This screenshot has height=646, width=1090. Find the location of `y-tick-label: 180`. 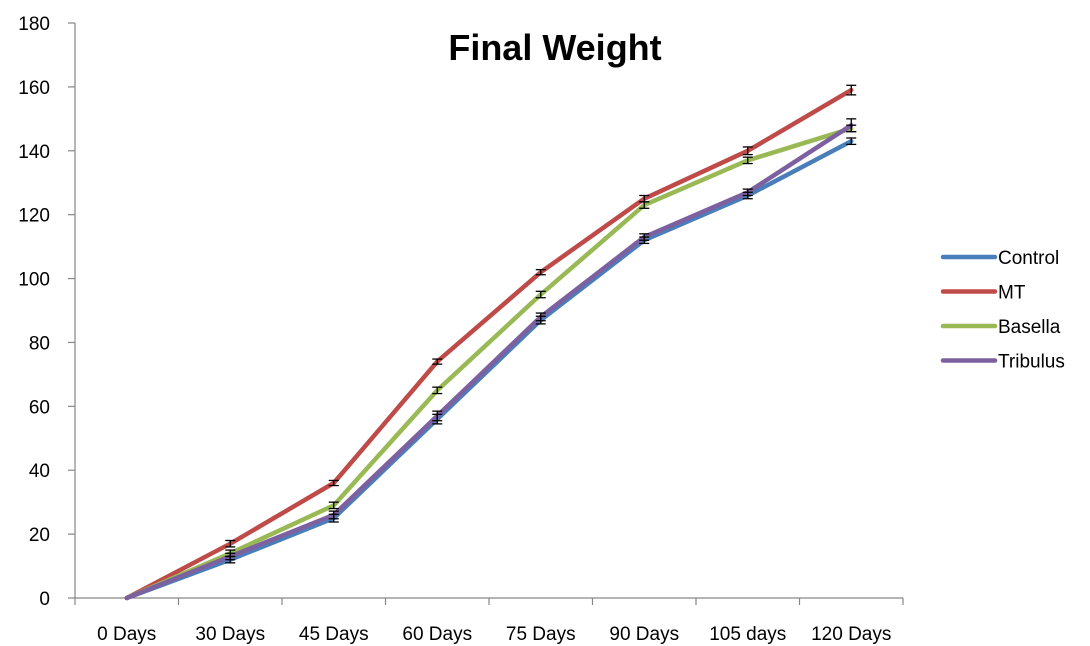

y-tick-label: 180 is located at coordinates (34, 24).